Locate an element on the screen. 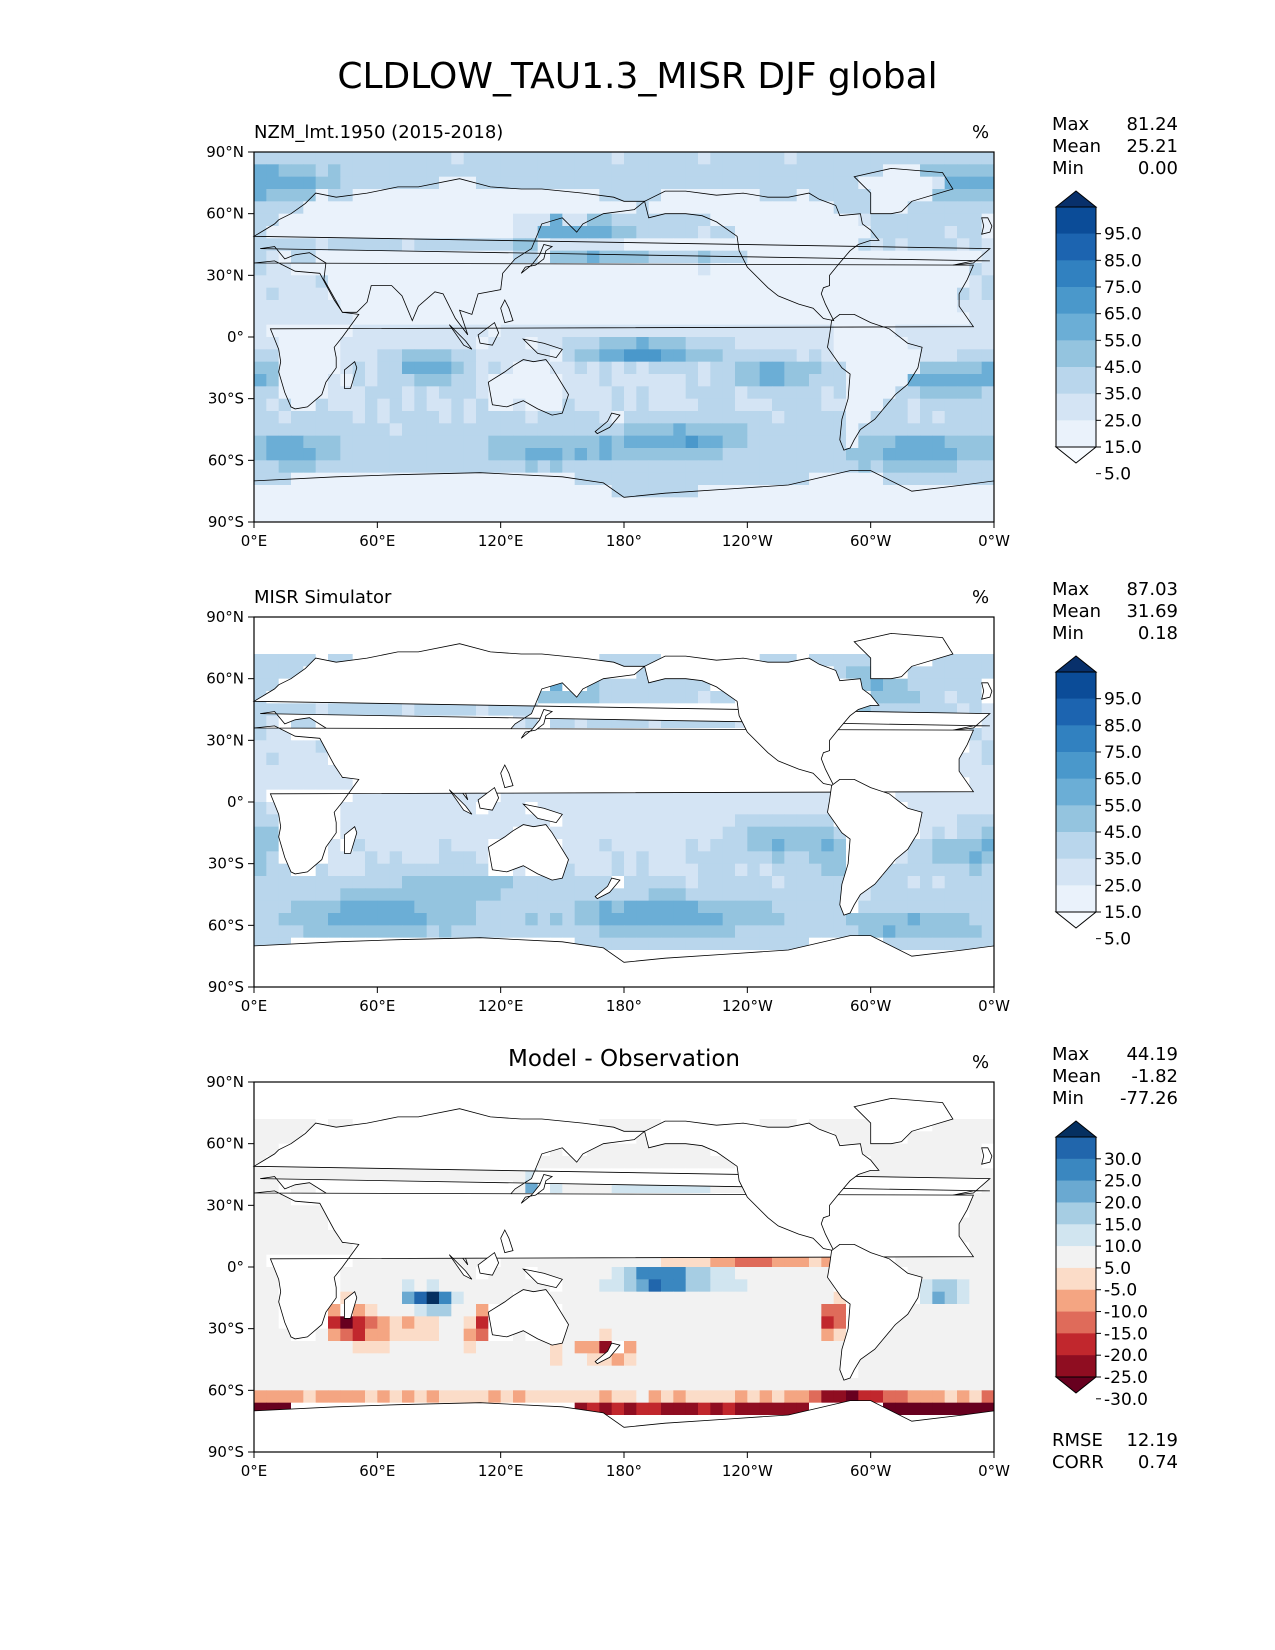 The height and width of the screenshot is (1650, 1275). colorbar-frame is located at coordinates (1076, 327).